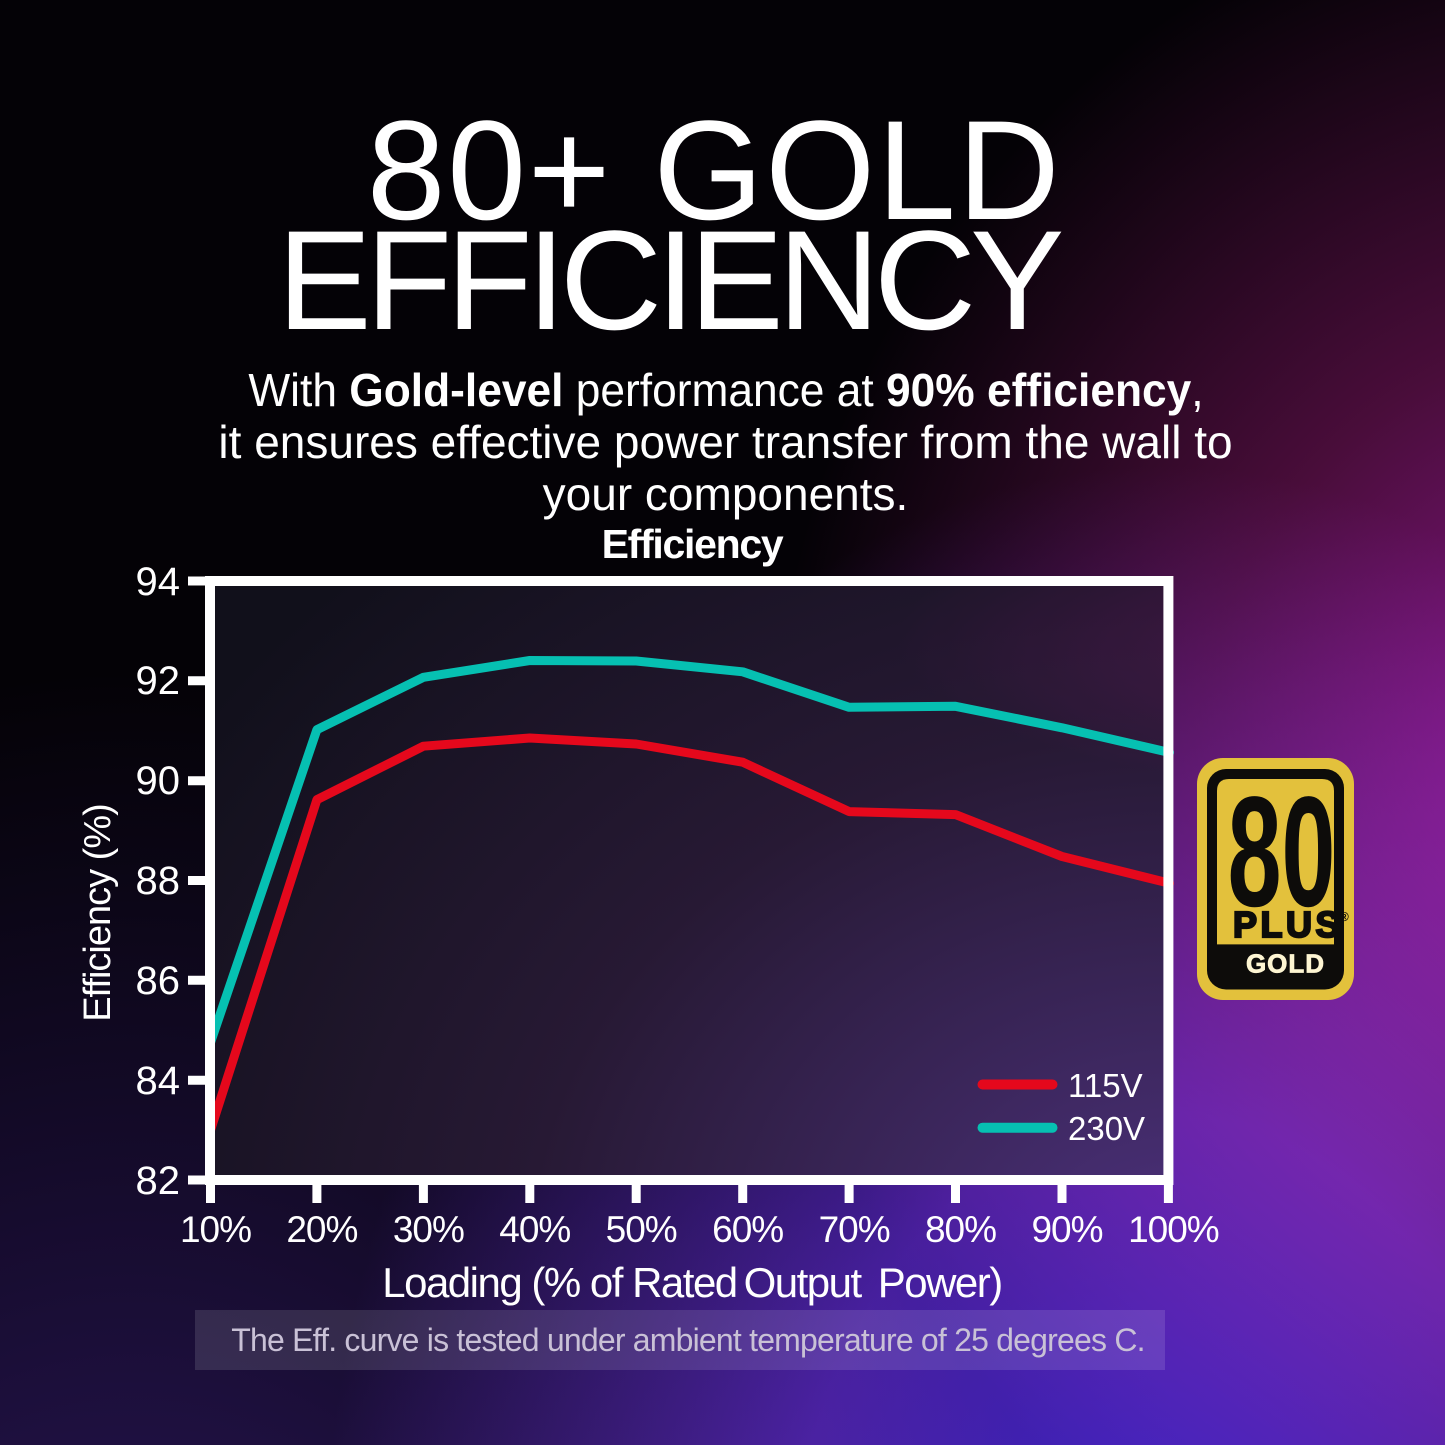 Image resolution: width=1445 pixels, height=1445 pixels. What do you see at coordinates (1285, 963) in the screenshot?
I see `svg-text: GOLD` at bounding box center [1285, 963].